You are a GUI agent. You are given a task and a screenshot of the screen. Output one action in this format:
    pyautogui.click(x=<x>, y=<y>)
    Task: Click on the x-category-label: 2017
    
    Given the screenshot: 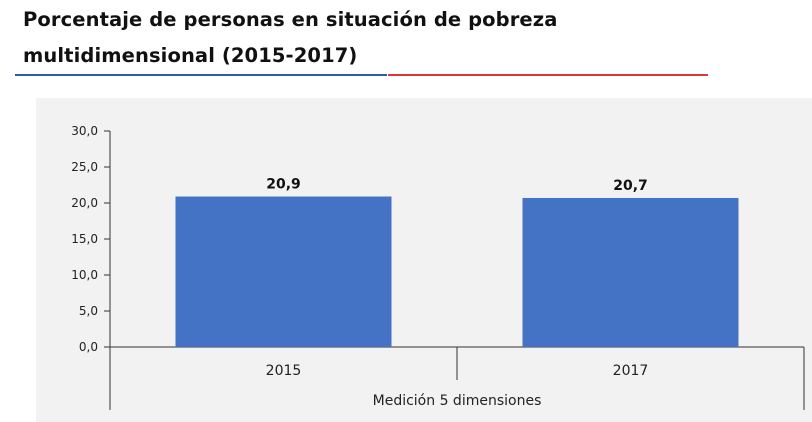 What is the action you would take?
    pyautogui.click(x=631, y=371)
    